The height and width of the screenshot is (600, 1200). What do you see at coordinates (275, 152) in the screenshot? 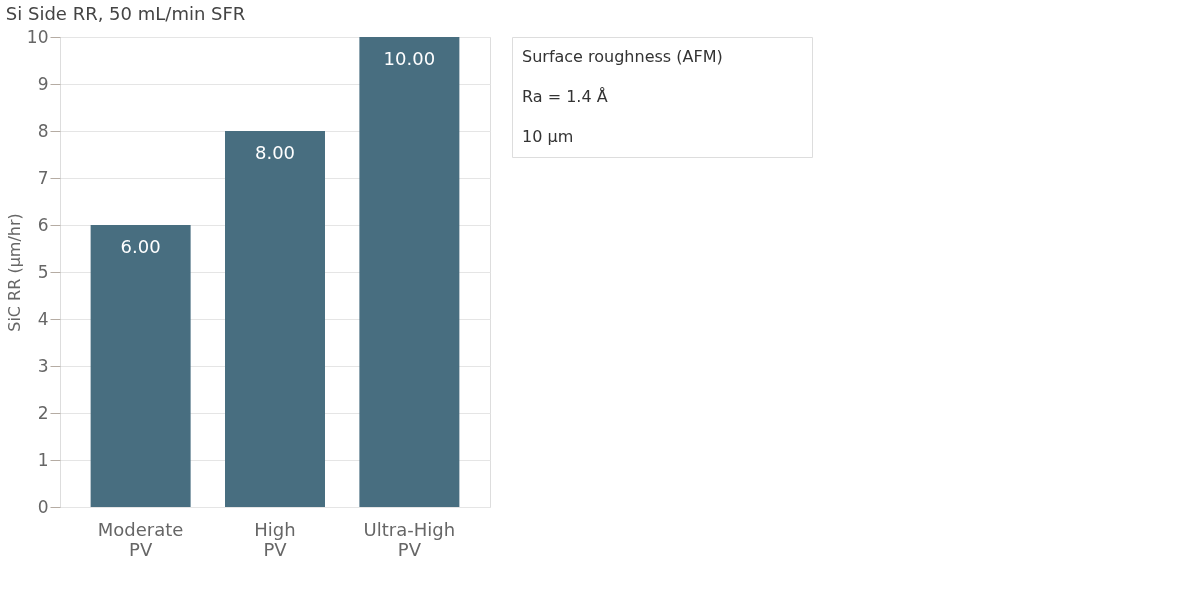
I see `data-label: 8.00` at bounding box center [275, 152].